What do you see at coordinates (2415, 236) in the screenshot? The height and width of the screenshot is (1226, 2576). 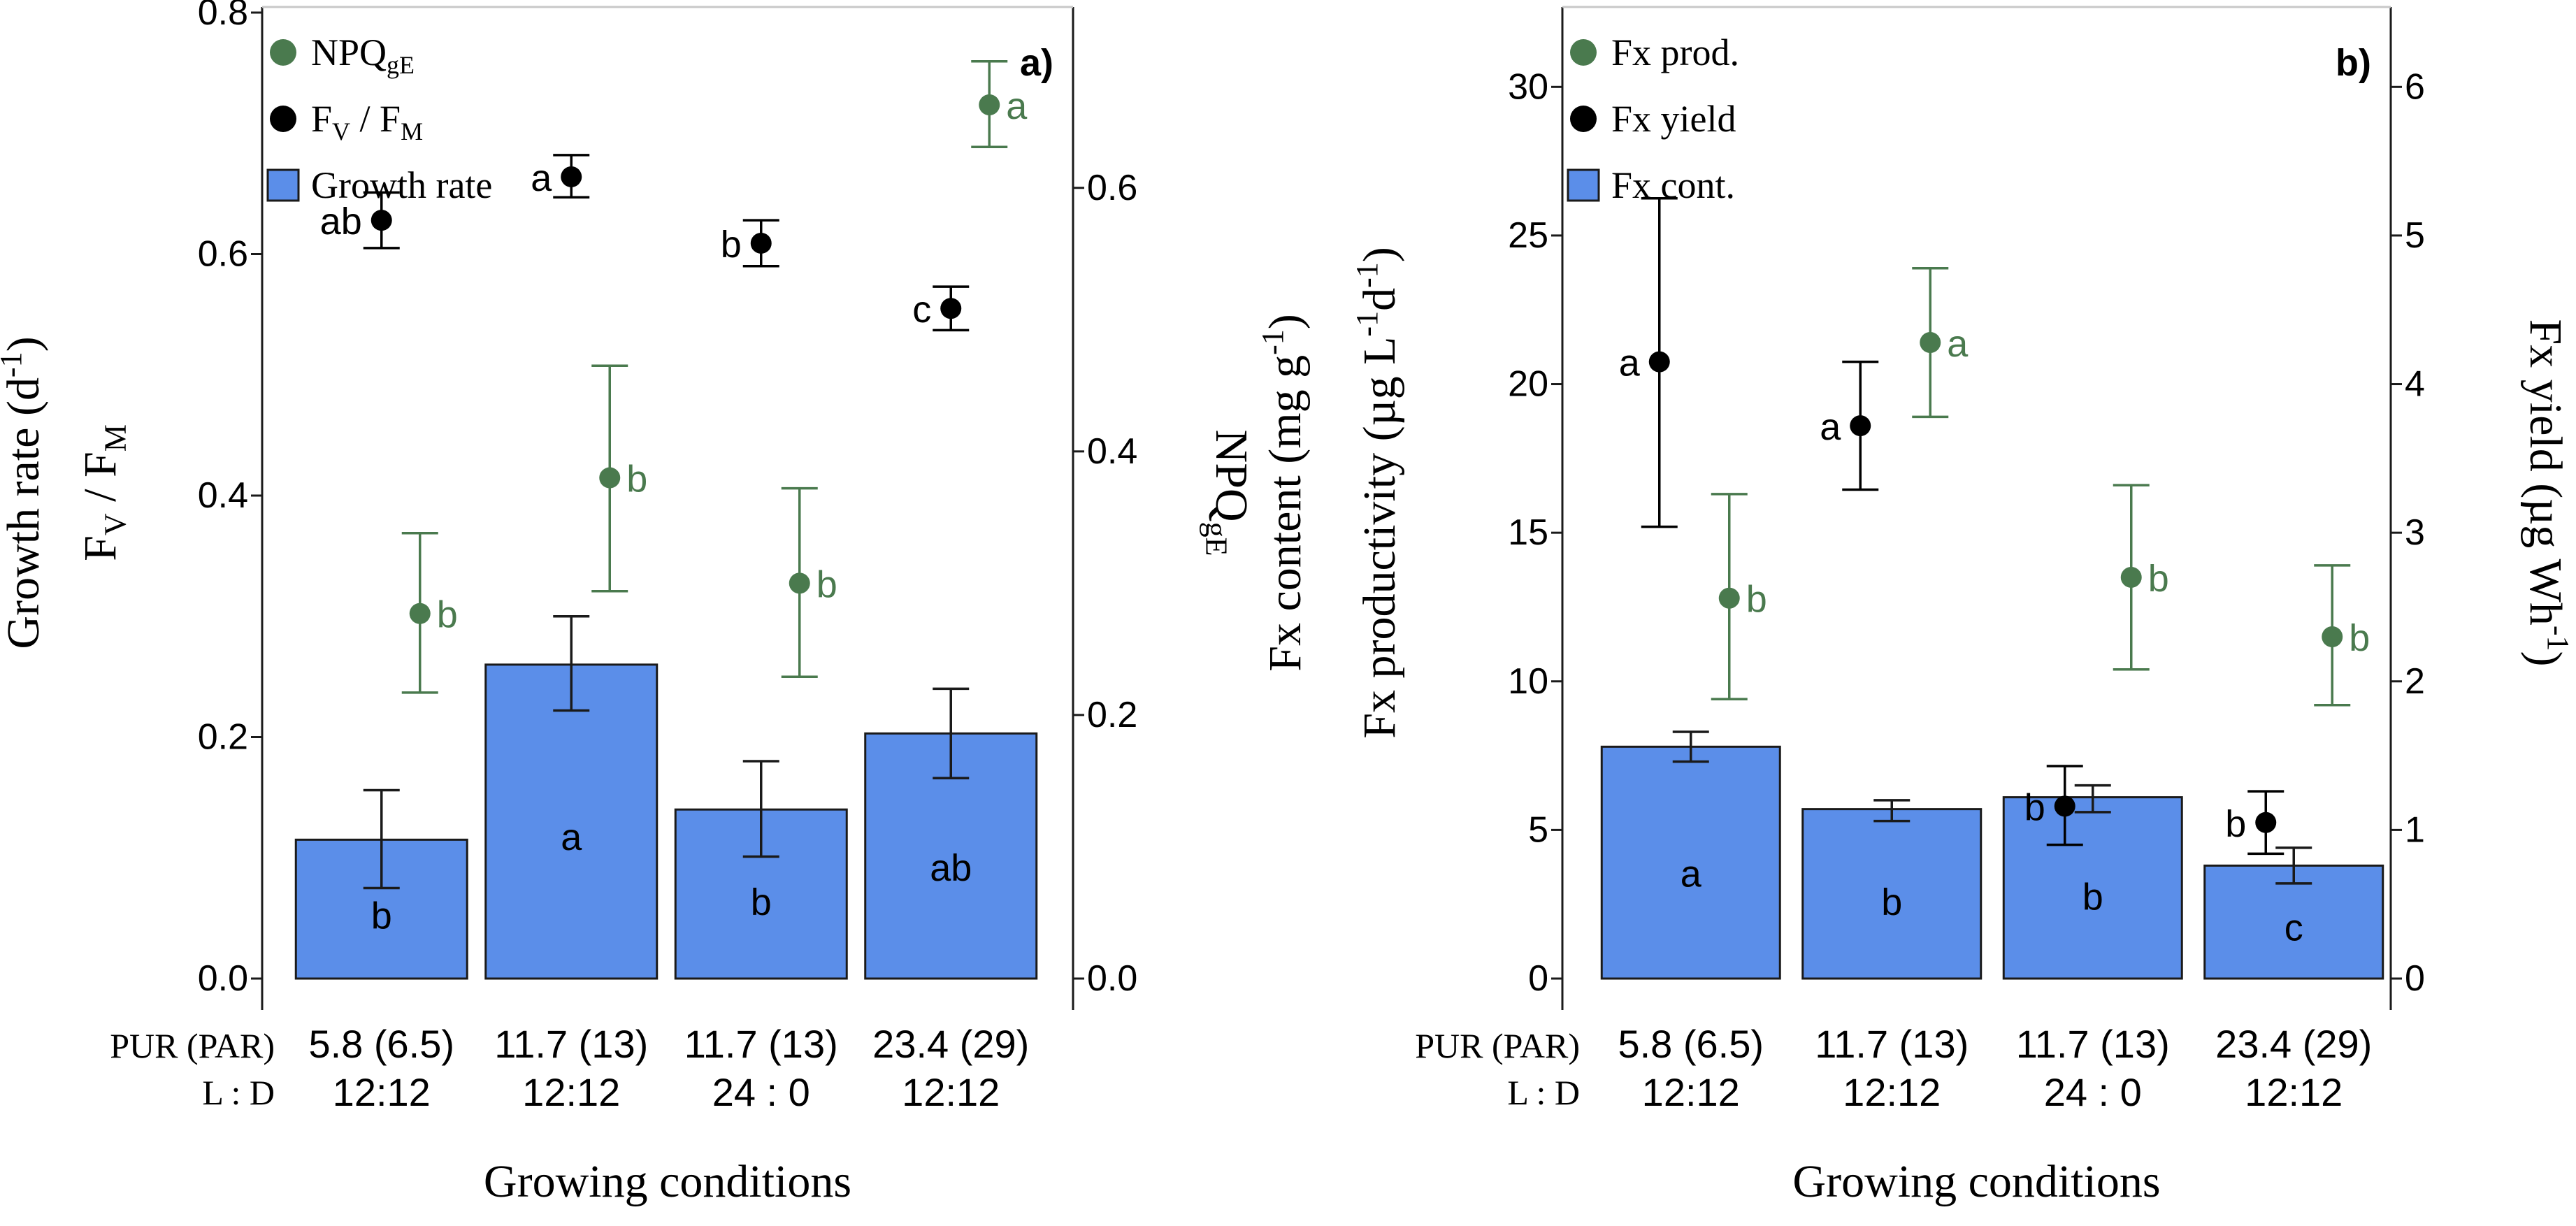 I see `right-tick-label: 5` at bounding box center [2415, 236].